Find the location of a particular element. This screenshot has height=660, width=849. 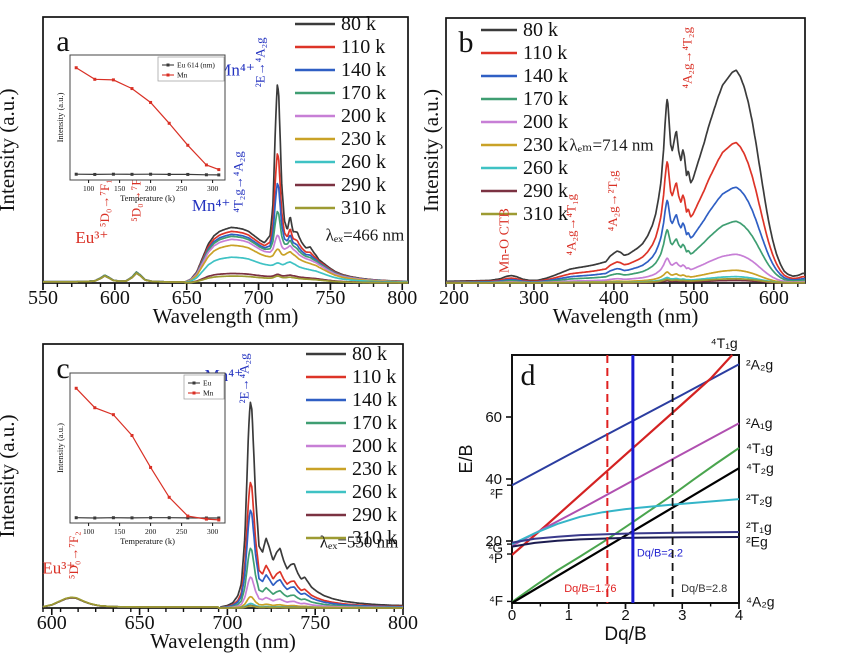

inset-legend-label: Eu 614 (nm) is located at coordinates (196, 65).